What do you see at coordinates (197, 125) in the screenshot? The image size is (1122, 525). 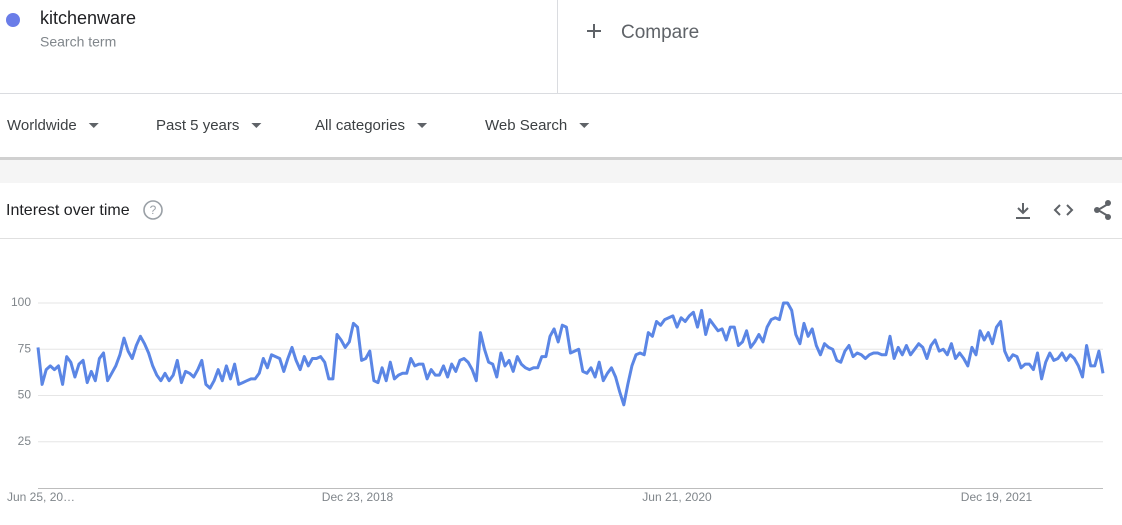 I see `filter-dropdown: Past 5 years` at bounding box center [197, 125].